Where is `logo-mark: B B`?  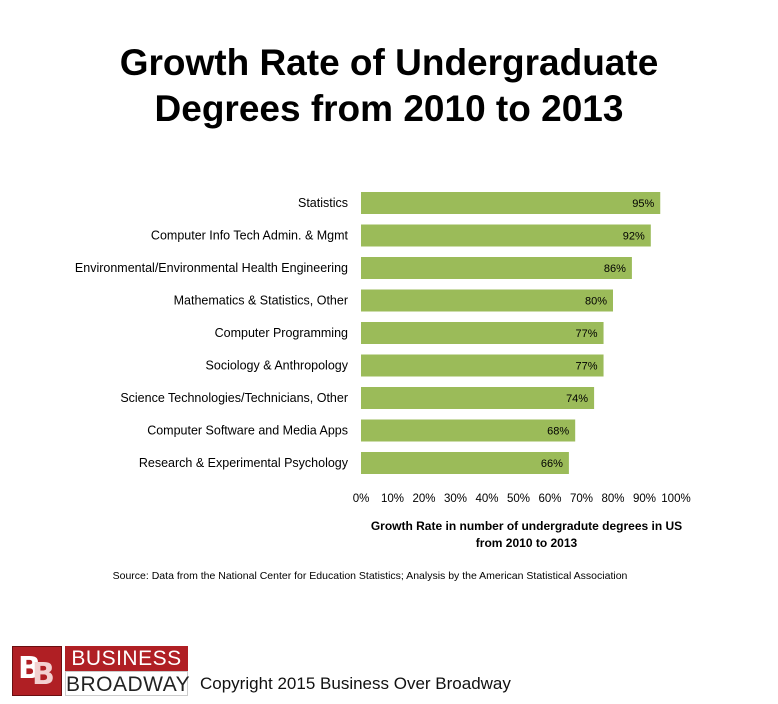 logo-mark: B B is located at coordinates (37, 671).